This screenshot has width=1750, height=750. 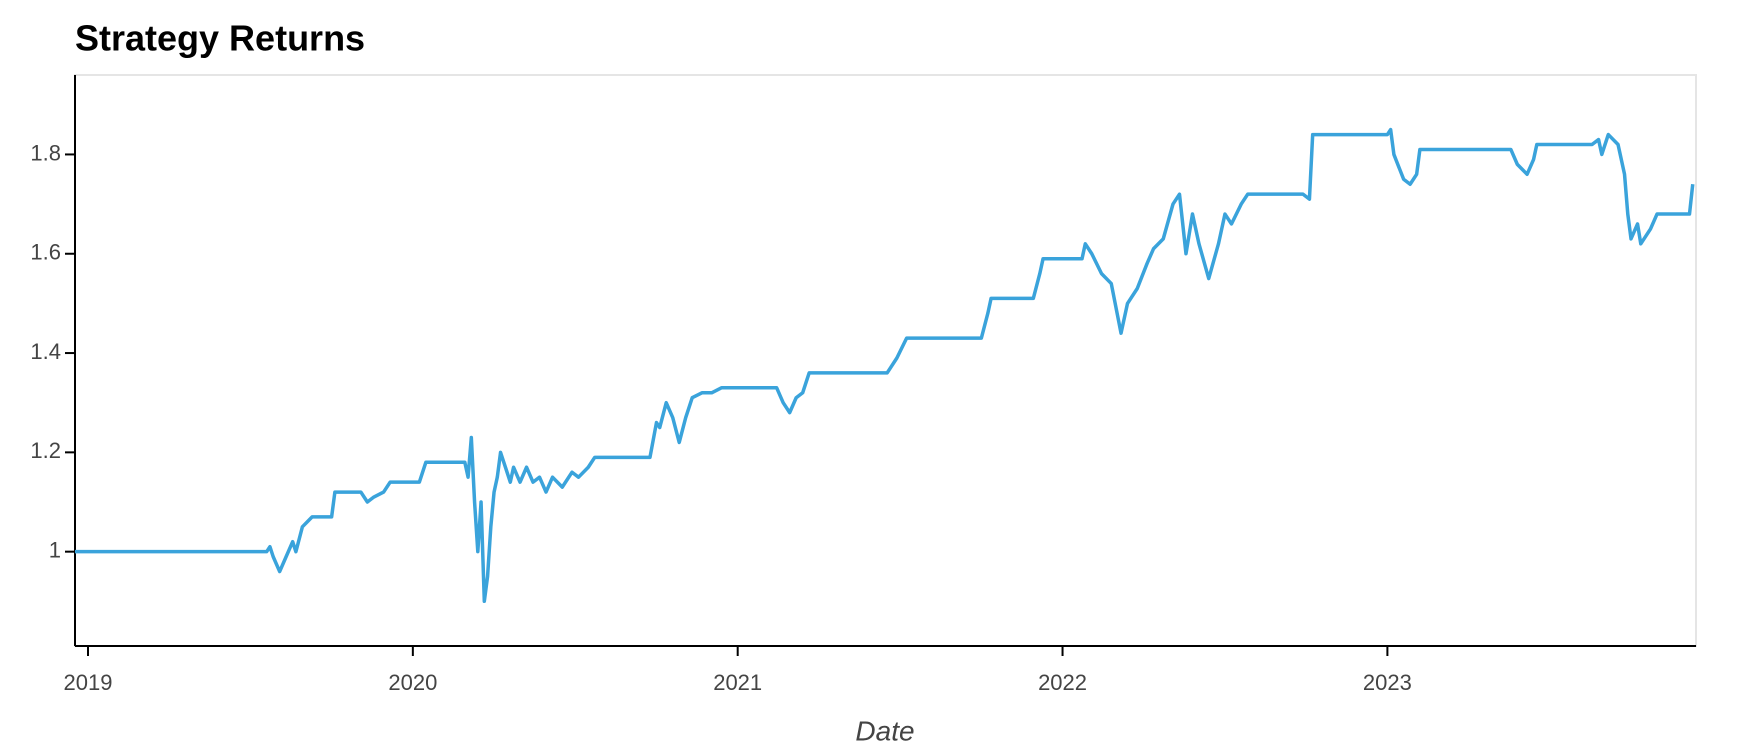 I want to click on y-tick-label: 1.8, so click(x=45, y=152).